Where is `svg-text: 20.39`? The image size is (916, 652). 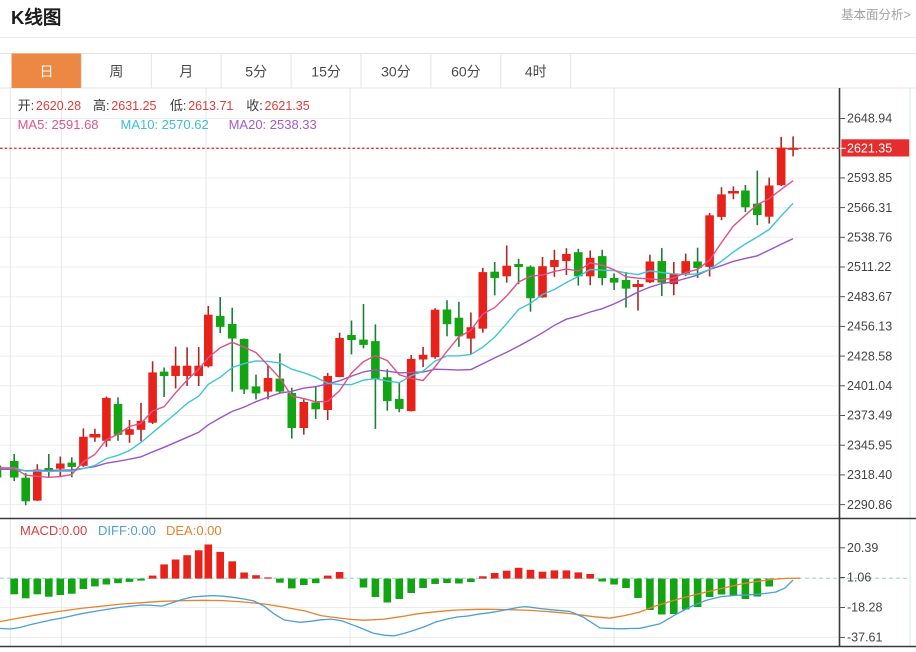 svg-text: 20.39 is located at coordinates (862, 548).